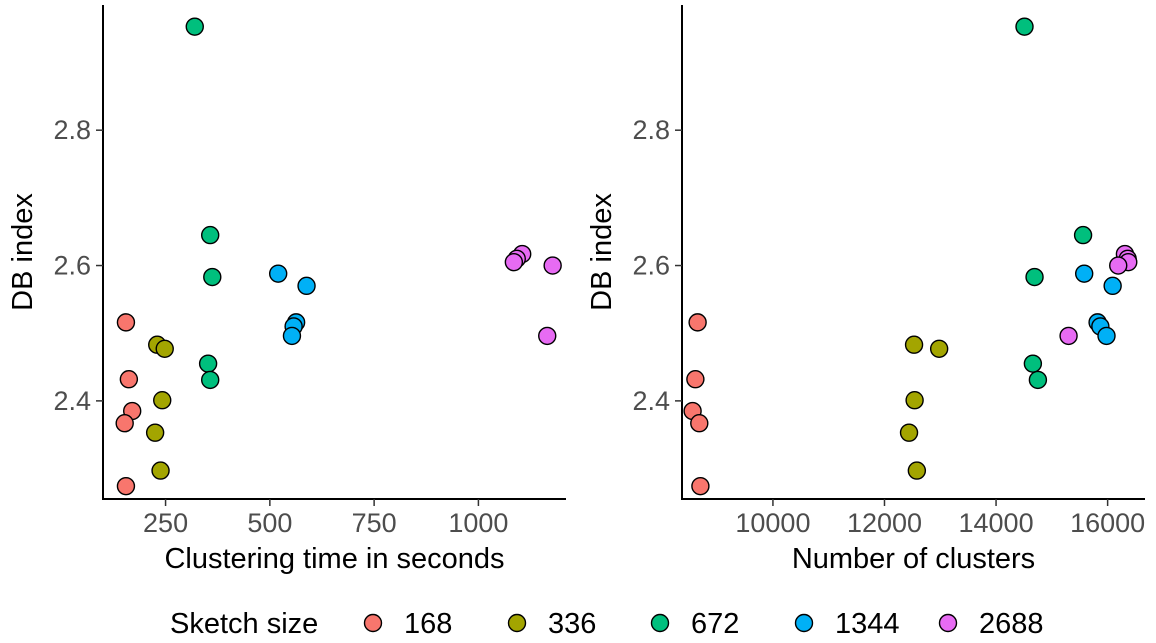 Image resolution: width=1156 pixels, height=643 pixels. I want to click on legend-label: 336, so click(572, 624).